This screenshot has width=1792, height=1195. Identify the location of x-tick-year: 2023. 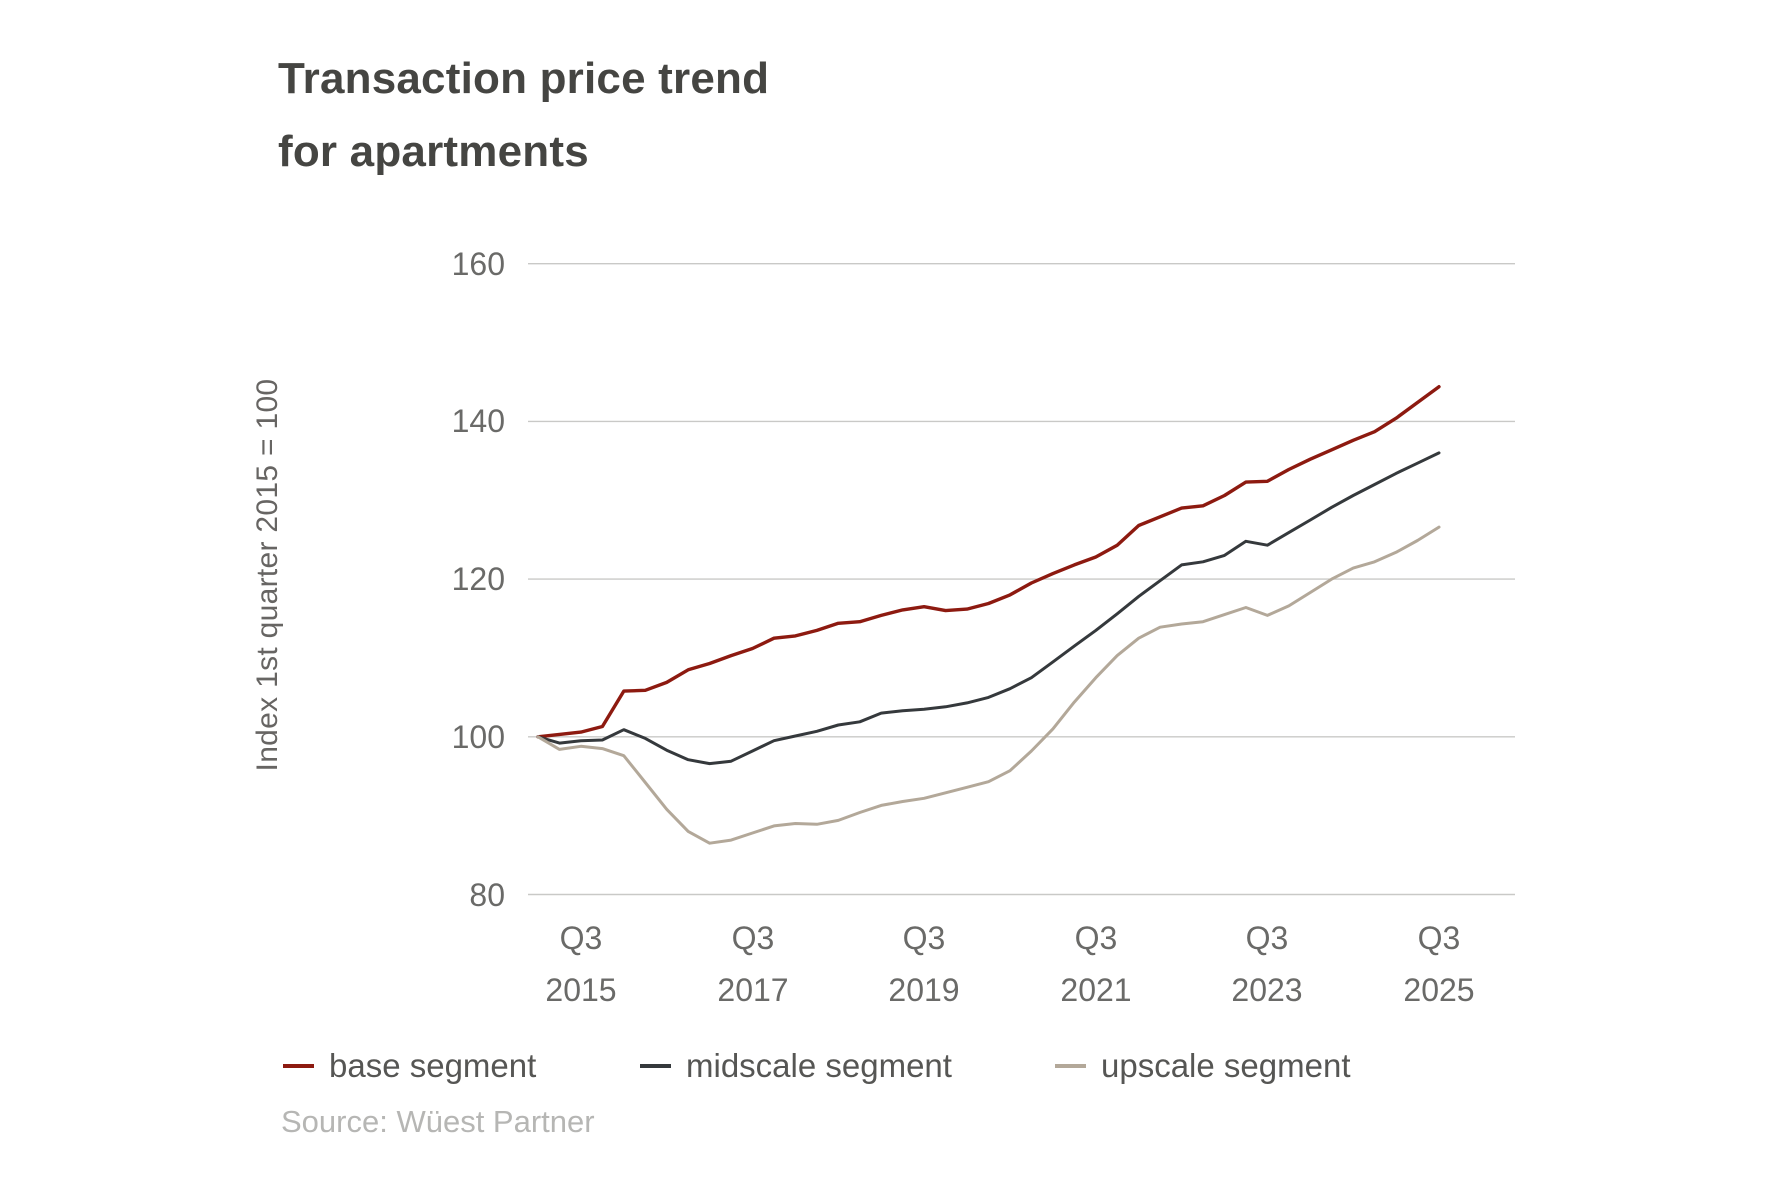
(1267, 990).